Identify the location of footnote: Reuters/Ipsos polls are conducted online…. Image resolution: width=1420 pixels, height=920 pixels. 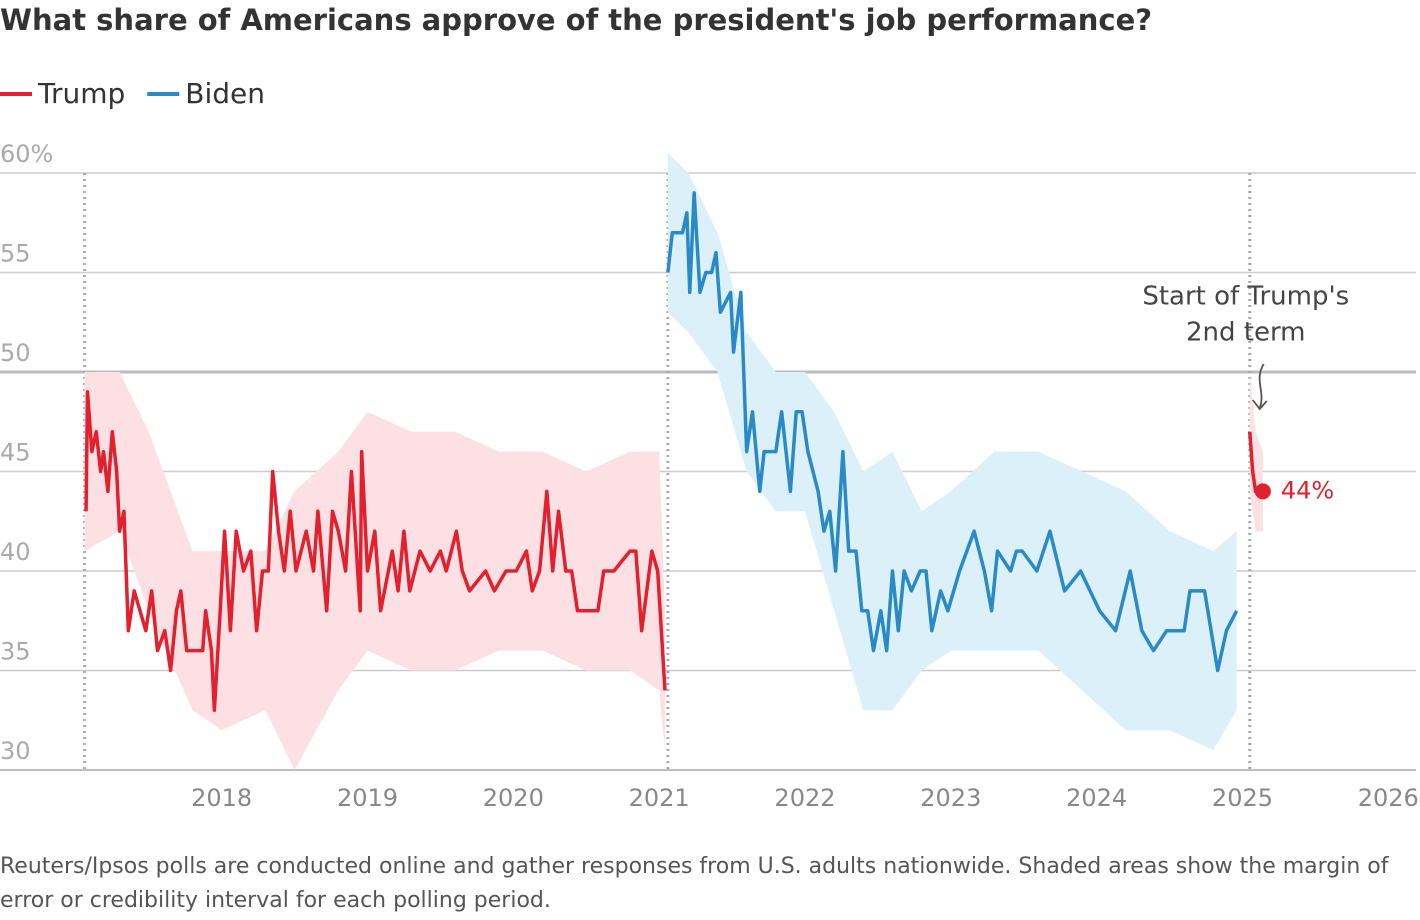
(694, 883).